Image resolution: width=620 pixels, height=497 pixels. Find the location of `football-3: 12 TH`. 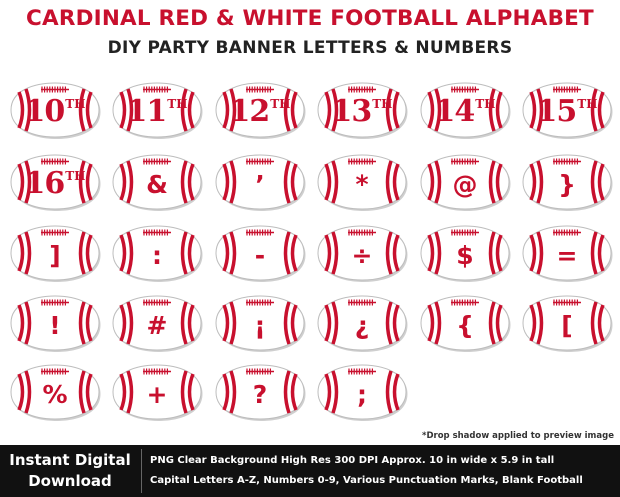

football-3: 12 TH is located at coordinates (260, 110).